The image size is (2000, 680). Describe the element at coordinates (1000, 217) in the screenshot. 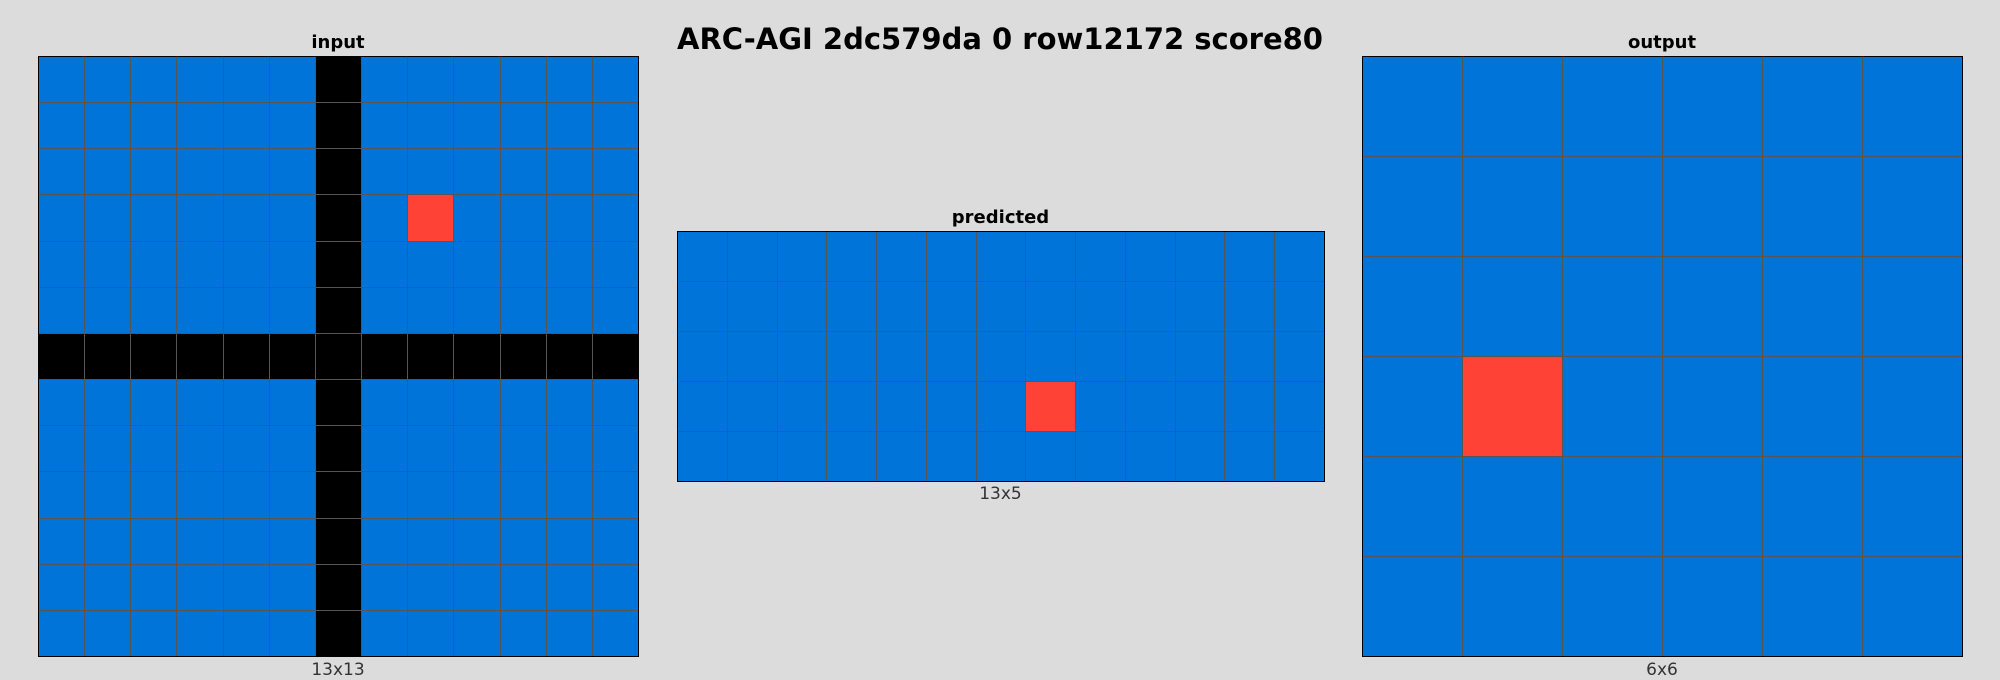

I see `predicted-panel-title: predicted` at that location.